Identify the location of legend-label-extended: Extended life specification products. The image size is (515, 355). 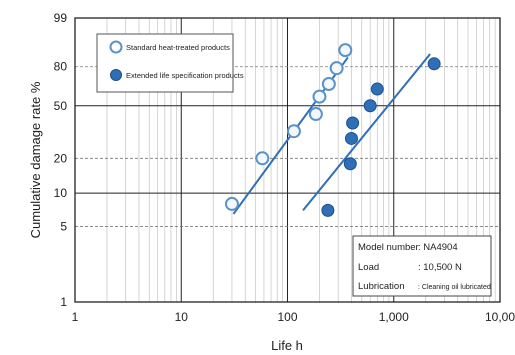
(185, 75).